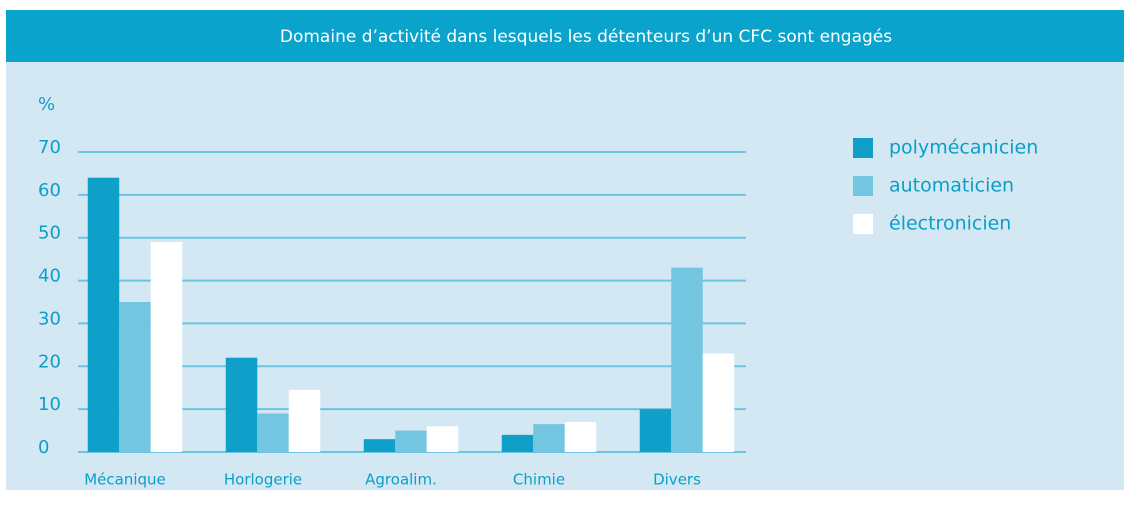 The height and width of the screenshot is (506, 1130). I want to click on x-tick-label: Divers, so click(677, 480).